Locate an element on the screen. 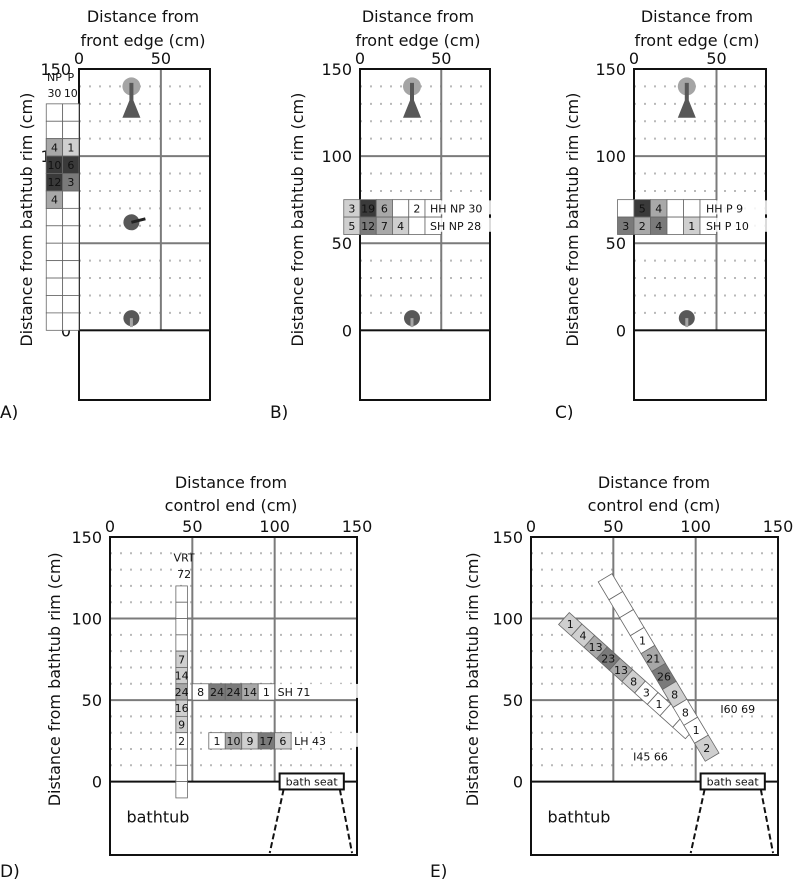 The height and width of the screenshot is (882, 795). row-label: SH NP 28 is located at coordinates (455, 226).